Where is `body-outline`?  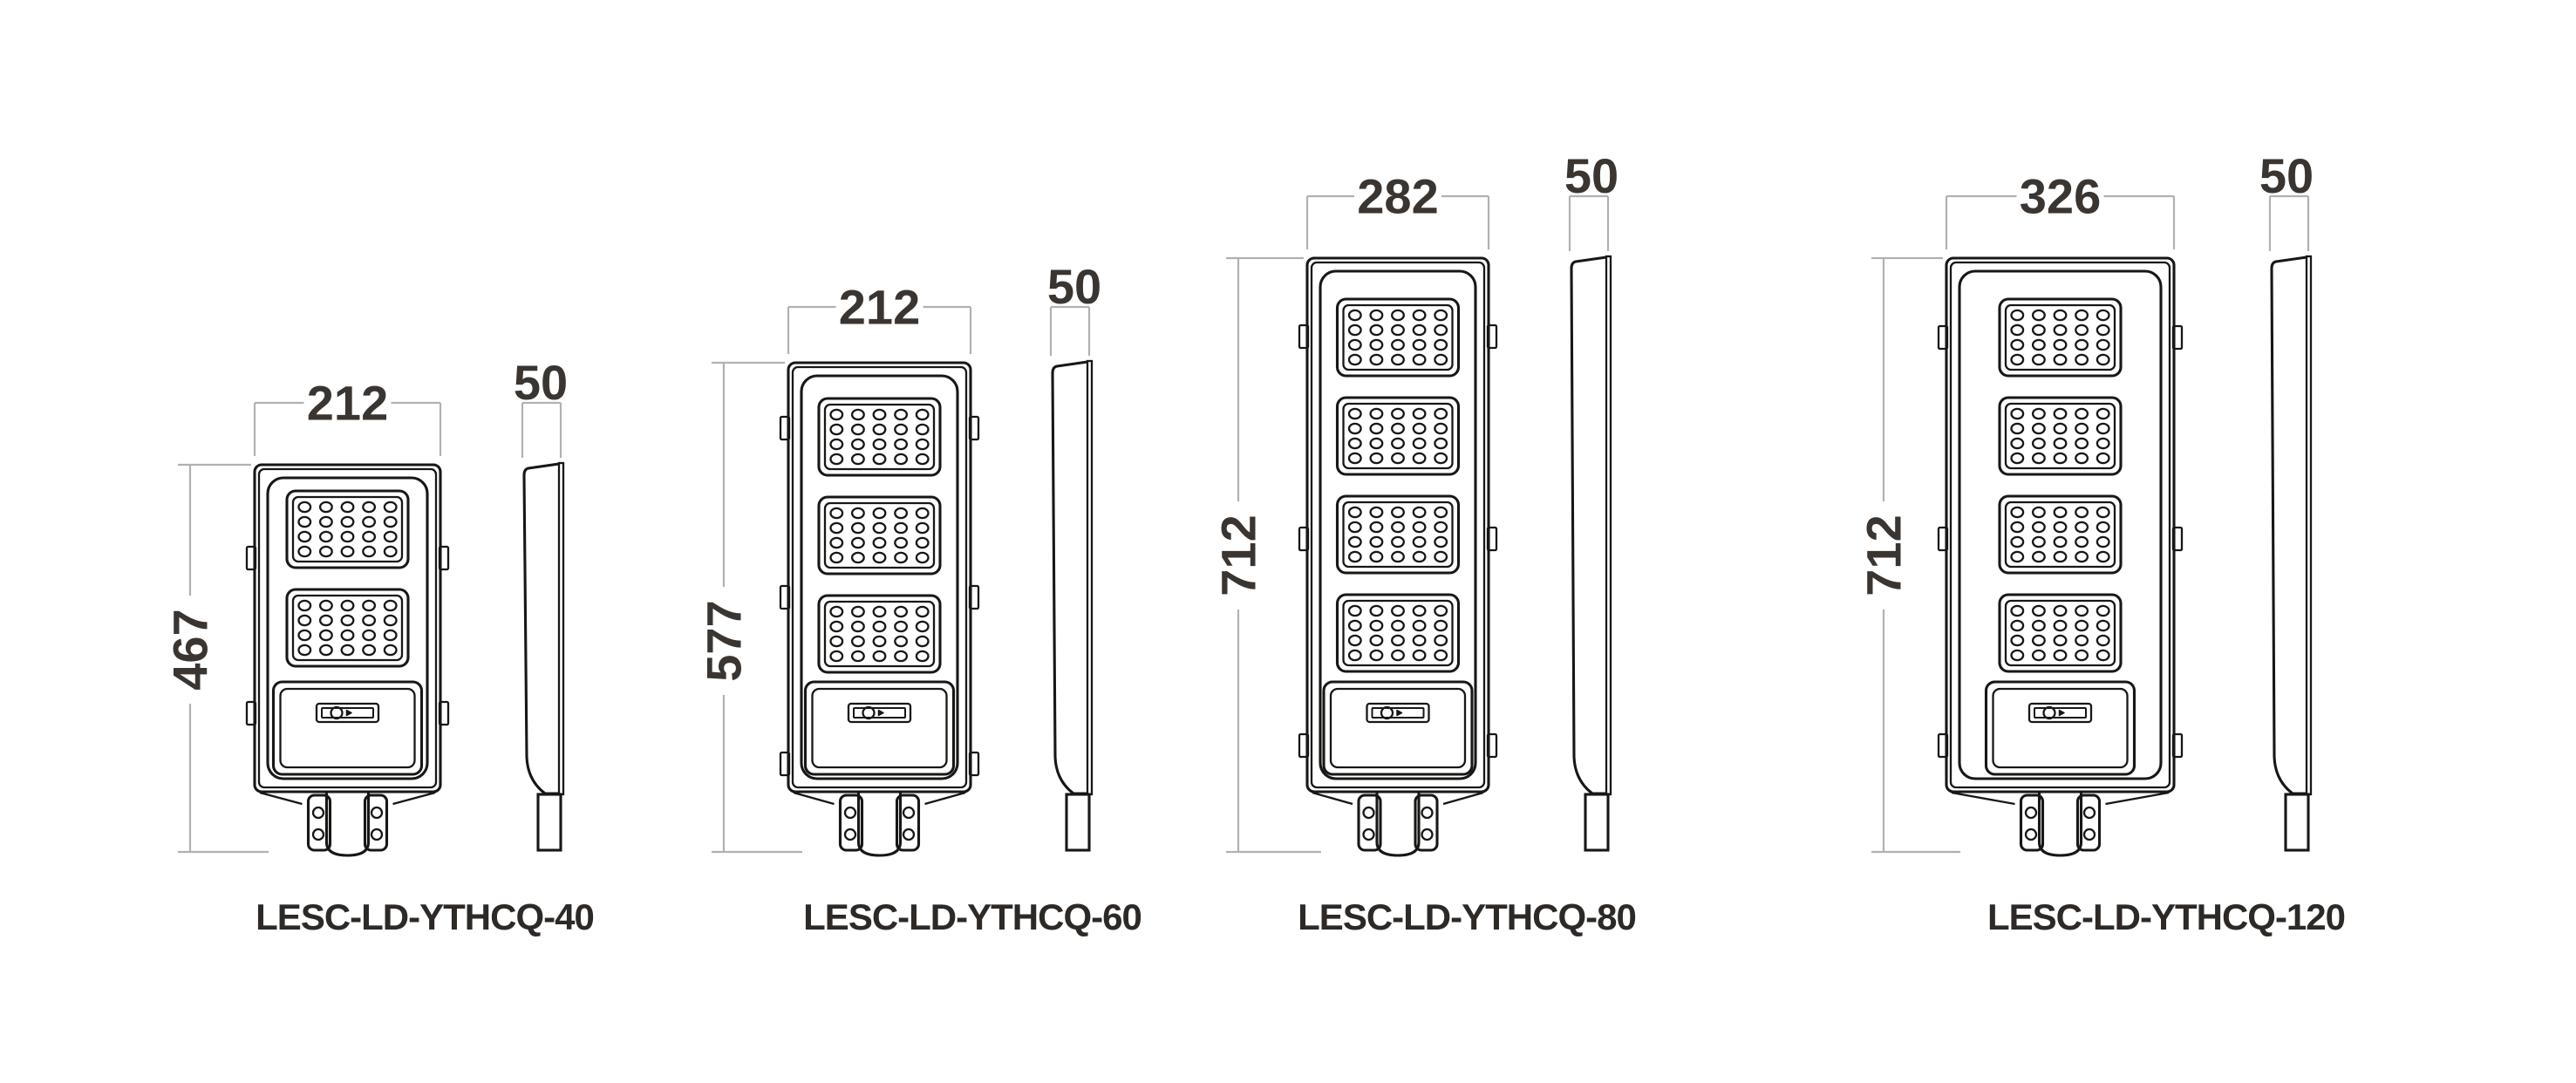 body-outline is located at coordinates (2061, 525).